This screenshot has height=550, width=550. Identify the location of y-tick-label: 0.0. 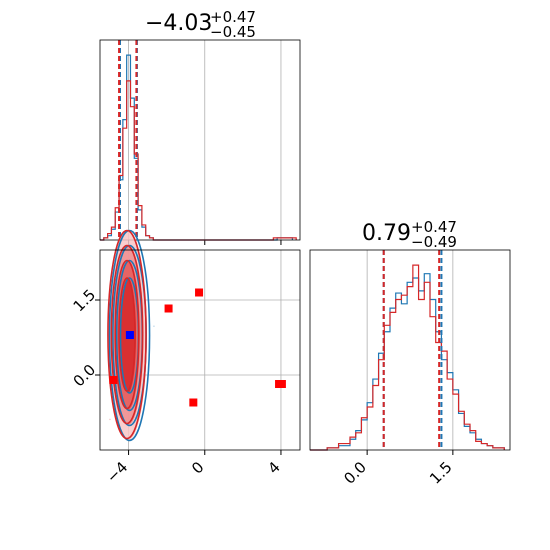
(85, 376).